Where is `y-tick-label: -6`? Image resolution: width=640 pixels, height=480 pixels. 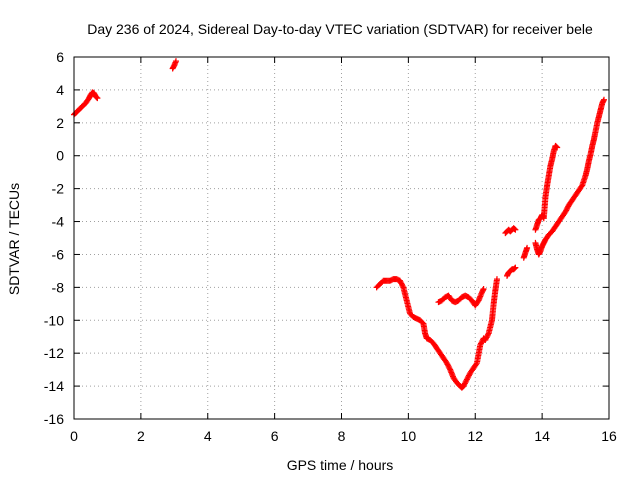 y-tick-label: -6 is located at coordinates (58, 254).